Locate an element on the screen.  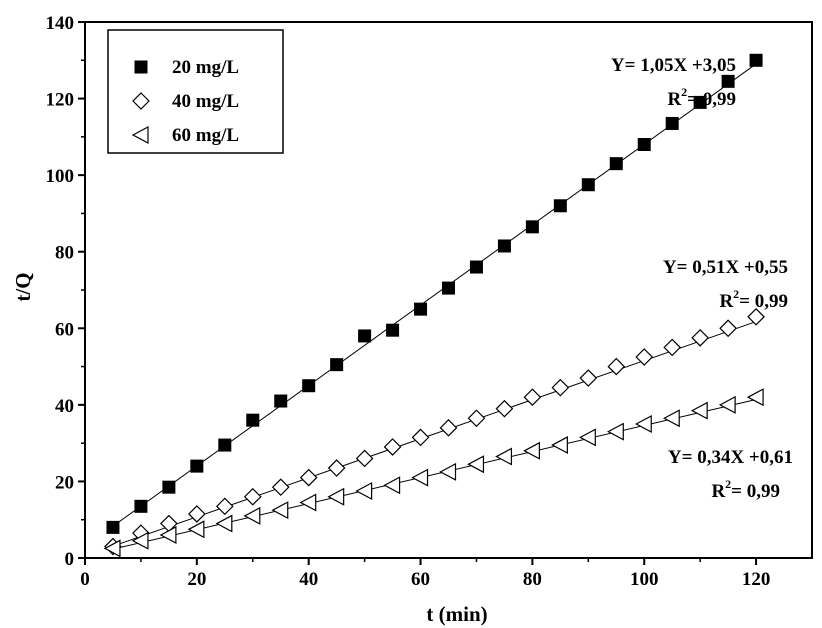
r2-40-superscript: 2 is located at coordinates (736, 294).